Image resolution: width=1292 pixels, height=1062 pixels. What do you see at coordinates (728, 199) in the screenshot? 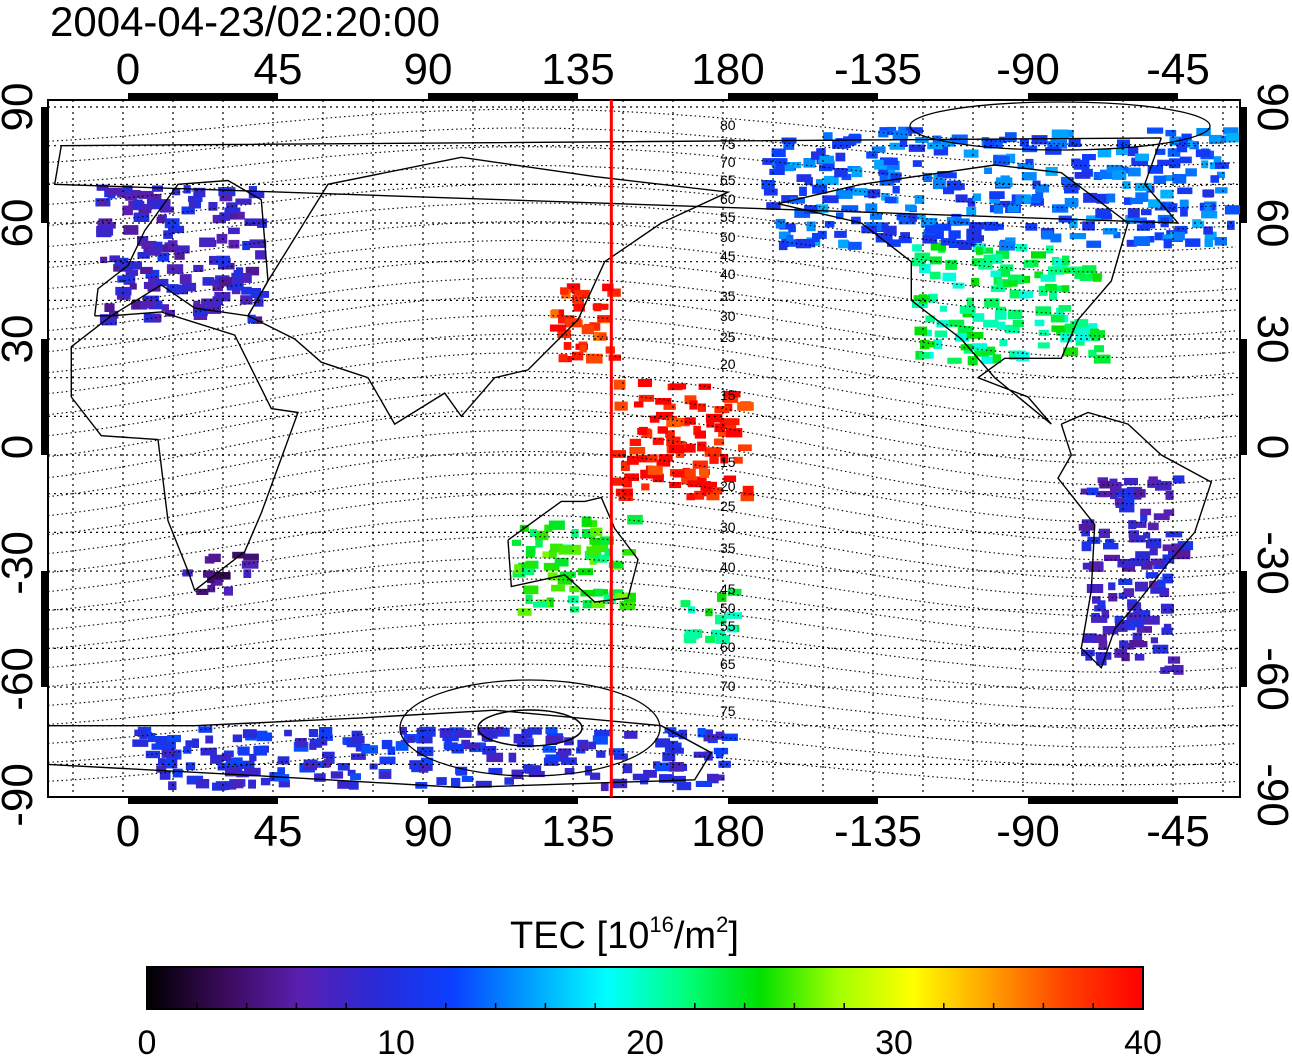
I see `contour-label: 60` at bounding box center [728, 199].